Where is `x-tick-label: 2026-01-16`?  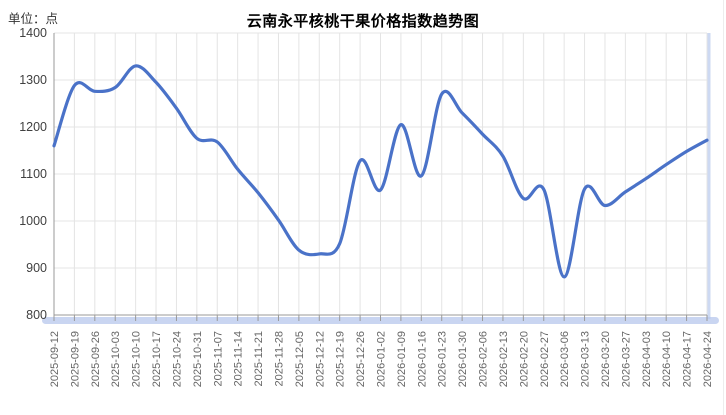
x-tick-label: 2026-01-16 is located at coordinates (422, 359).